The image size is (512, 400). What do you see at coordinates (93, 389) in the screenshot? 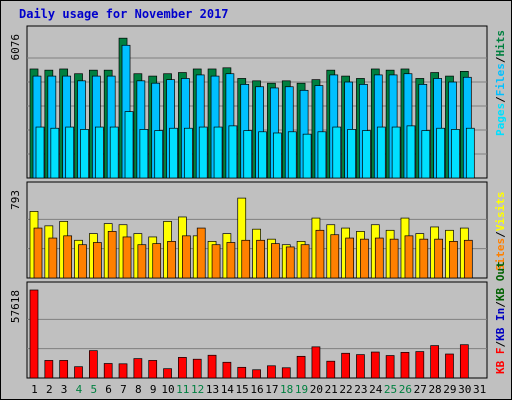
I see `day-label-5: 5` at bounding box center [93, 389].